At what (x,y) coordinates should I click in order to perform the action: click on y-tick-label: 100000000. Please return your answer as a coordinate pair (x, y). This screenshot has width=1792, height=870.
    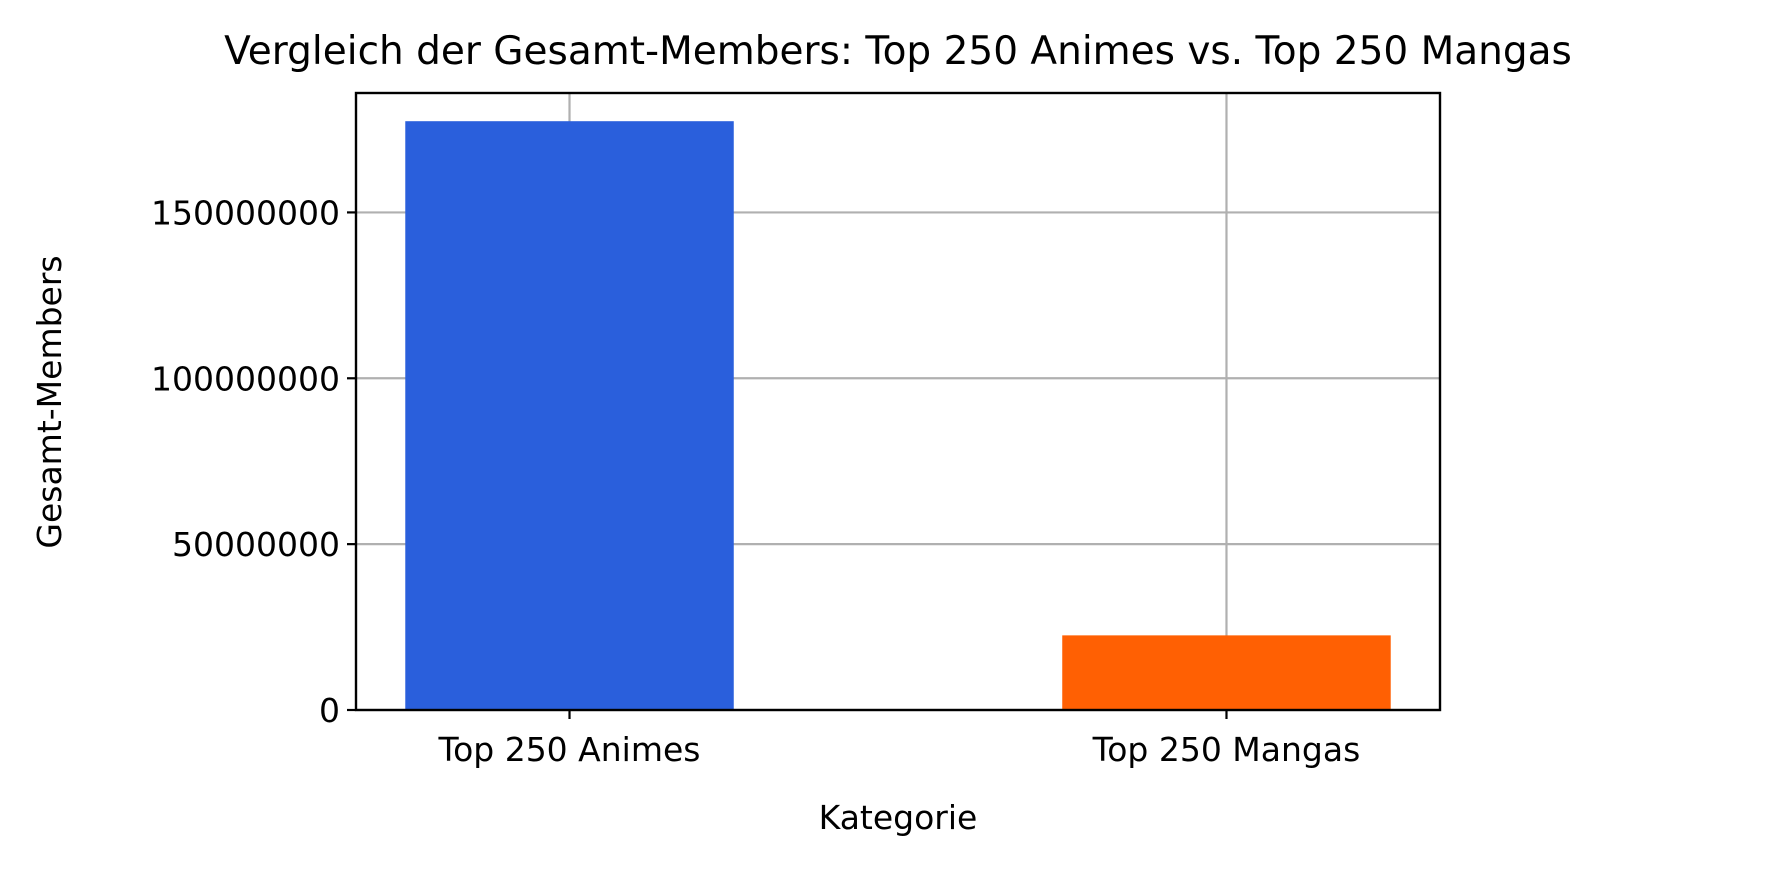
    Looking at the image, I should click on (245, 378).